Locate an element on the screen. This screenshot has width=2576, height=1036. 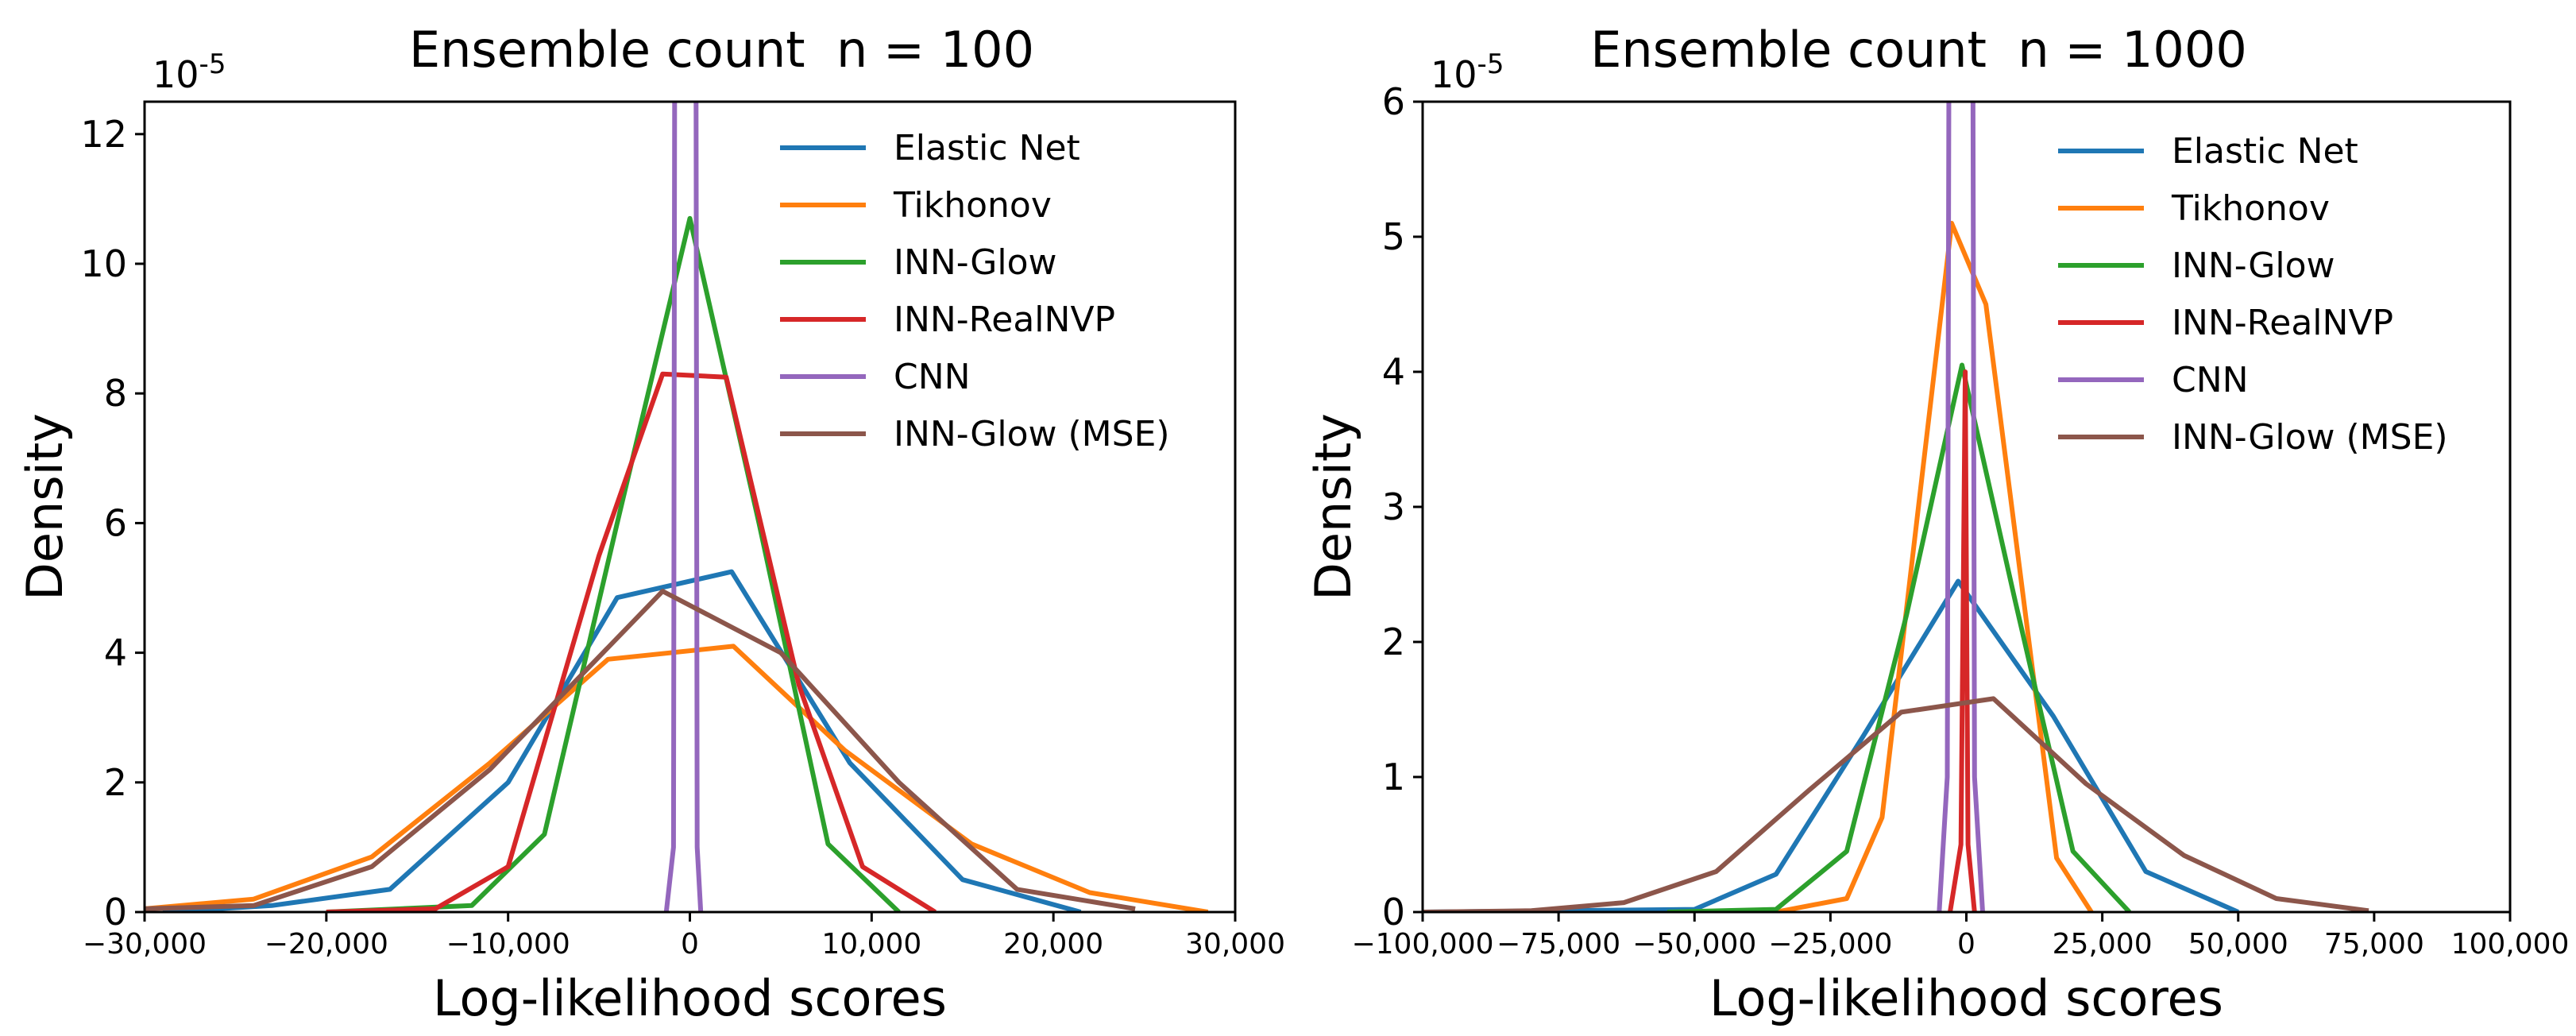
chart-title: Ensemble count n = 100 is located at coordinates (721, 50).